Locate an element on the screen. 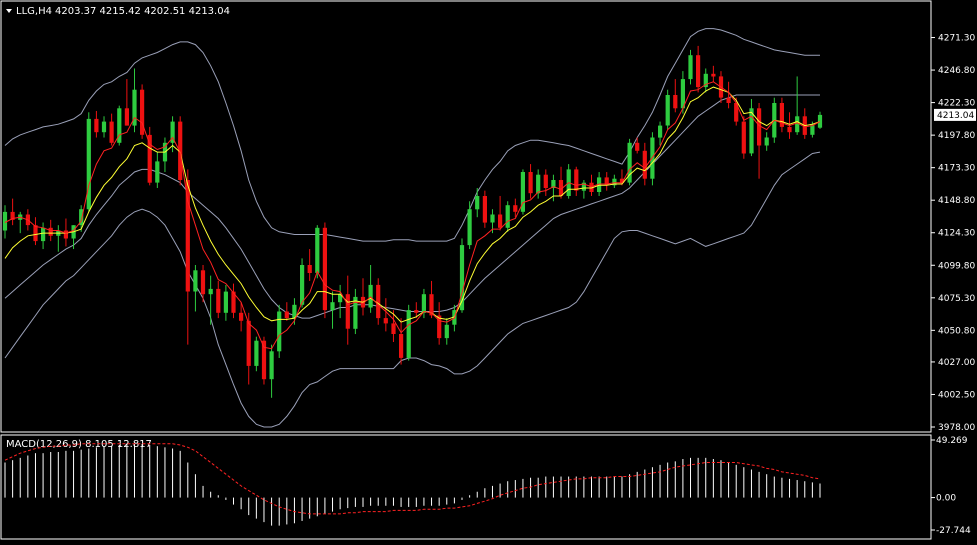 This screenshot has width=977, height=545. symbol-label: LLG,H4 is located at coordinates (34, 11).